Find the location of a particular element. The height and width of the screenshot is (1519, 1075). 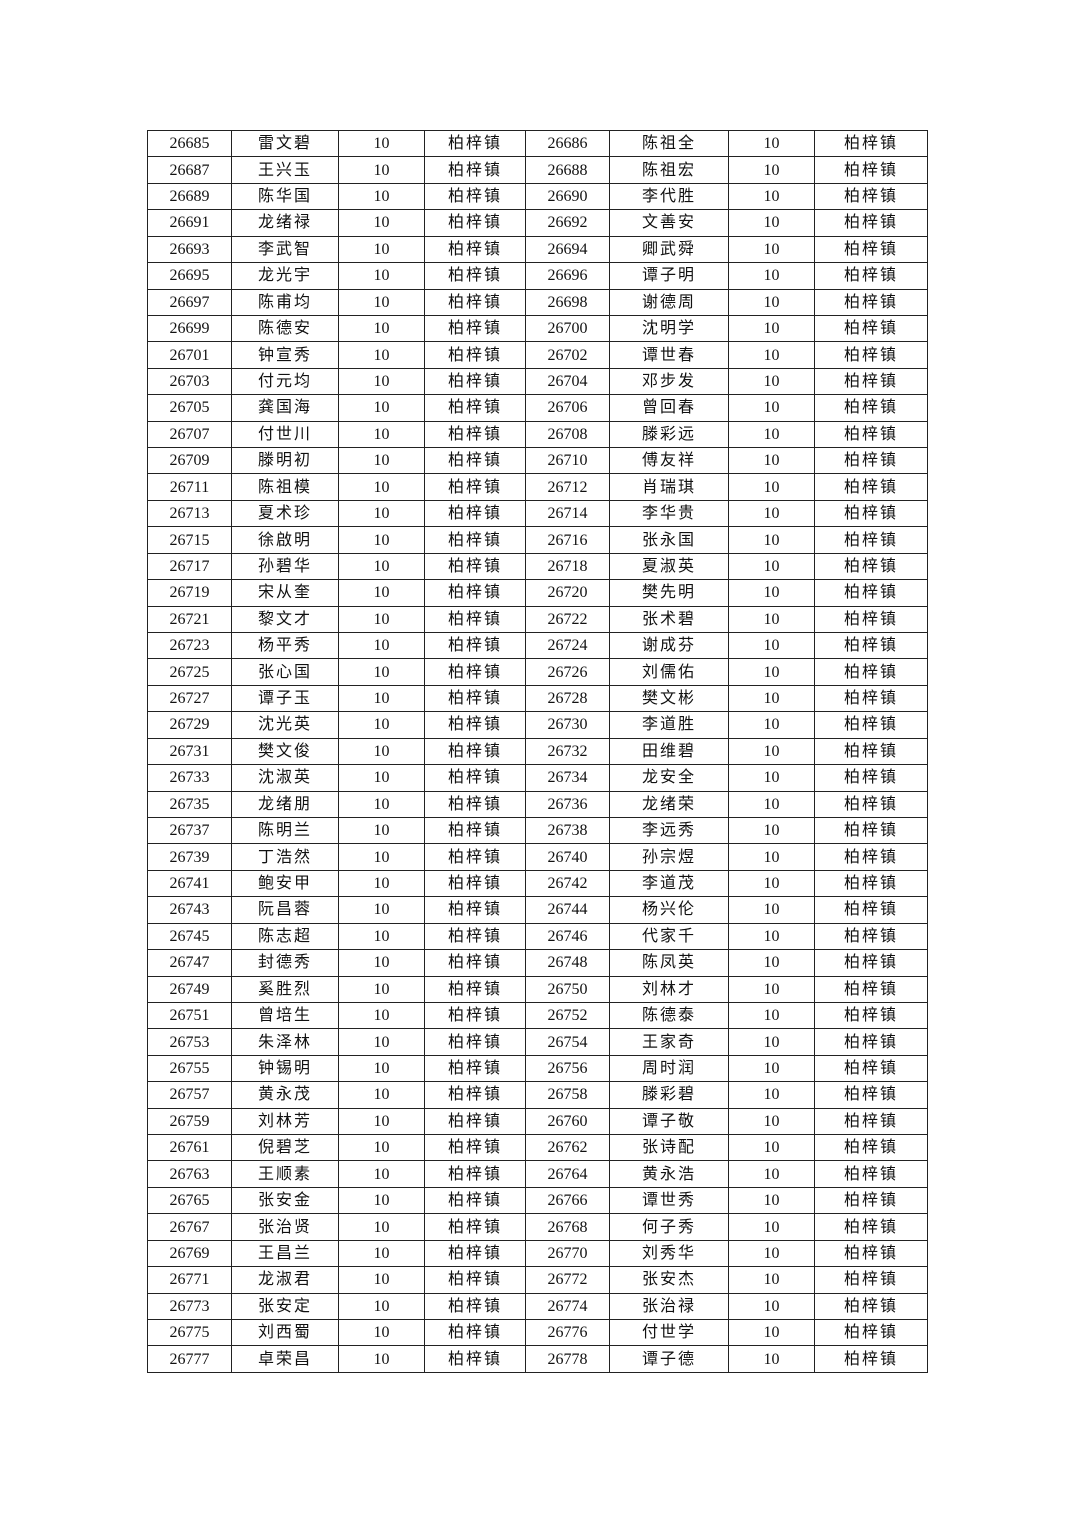

cell-name: 刘林才 is located at coordinates (669, 989).